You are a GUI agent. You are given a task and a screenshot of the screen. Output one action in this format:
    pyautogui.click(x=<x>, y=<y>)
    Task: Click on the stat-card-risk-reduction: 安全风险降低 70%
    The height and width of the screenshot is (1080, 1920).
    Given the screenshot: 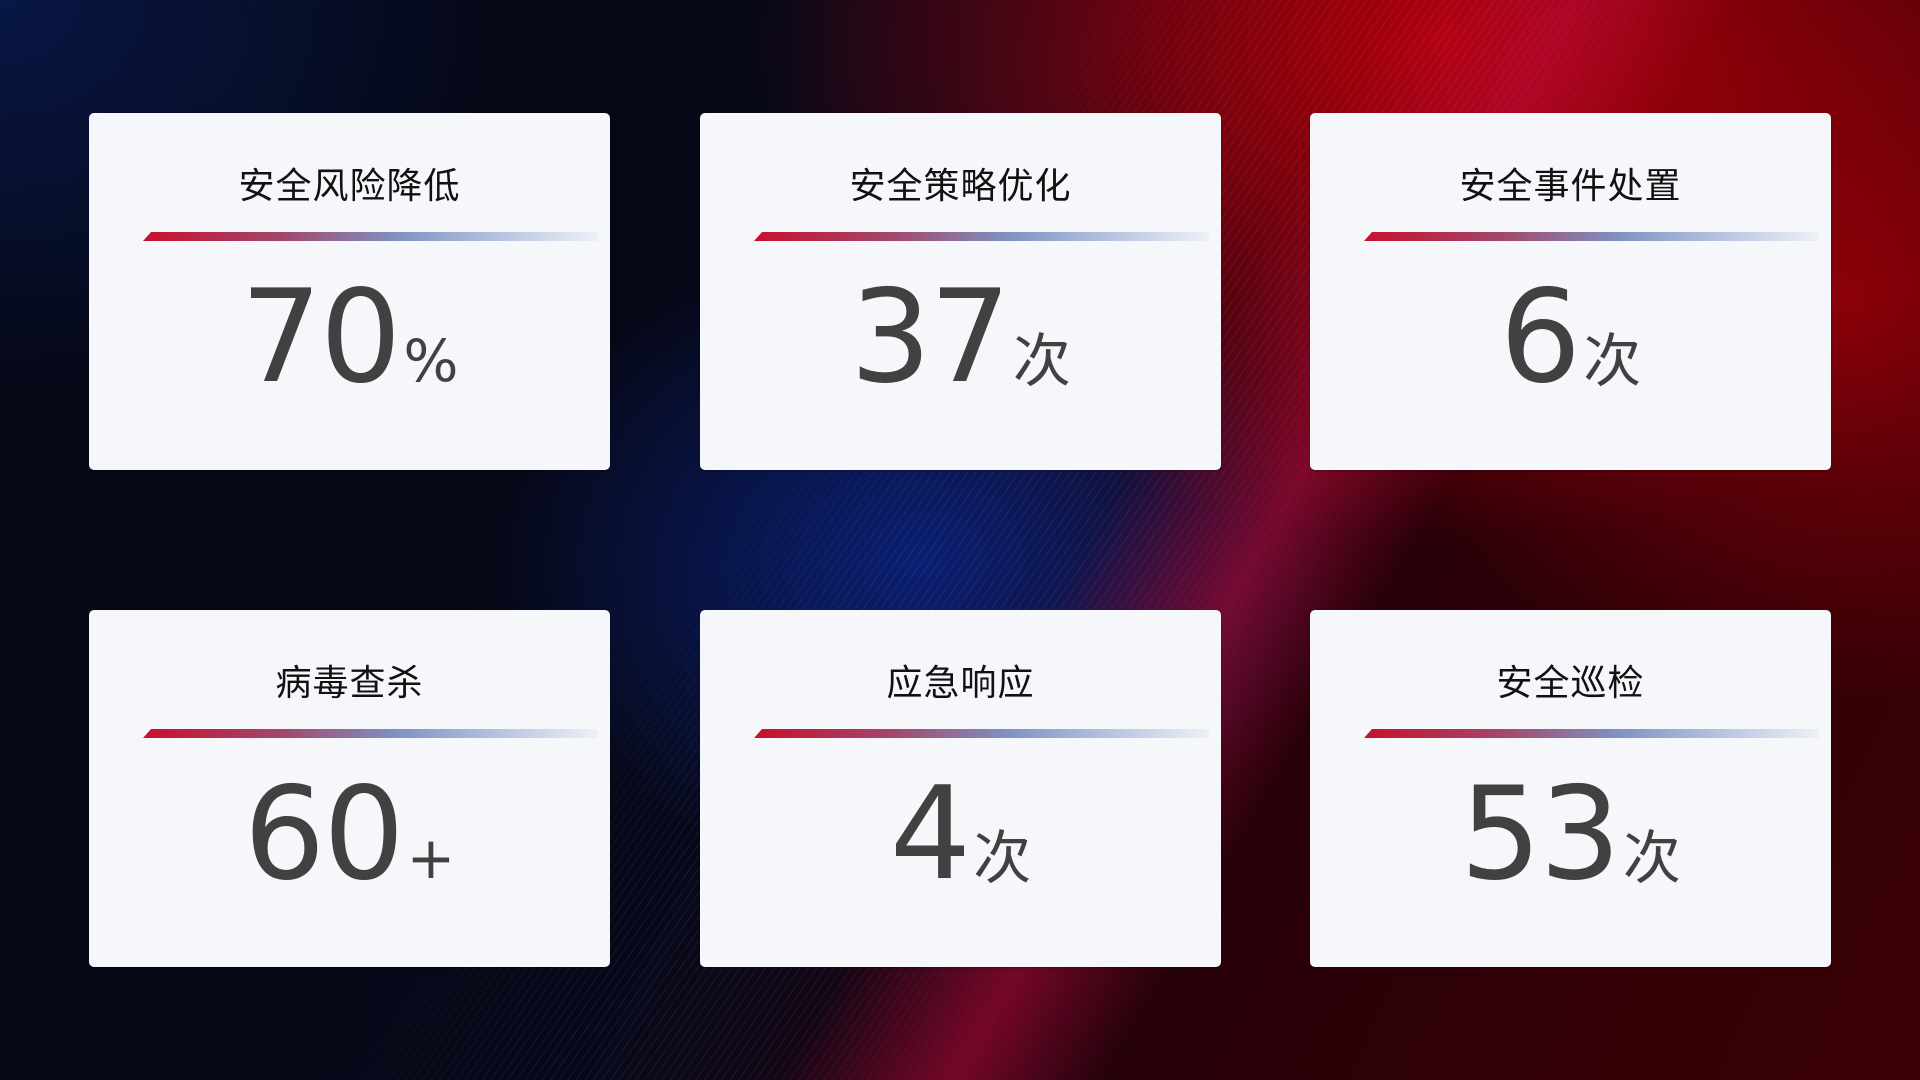 What is the action you would take?
    pyautogui.click(x=349, y=291)
    